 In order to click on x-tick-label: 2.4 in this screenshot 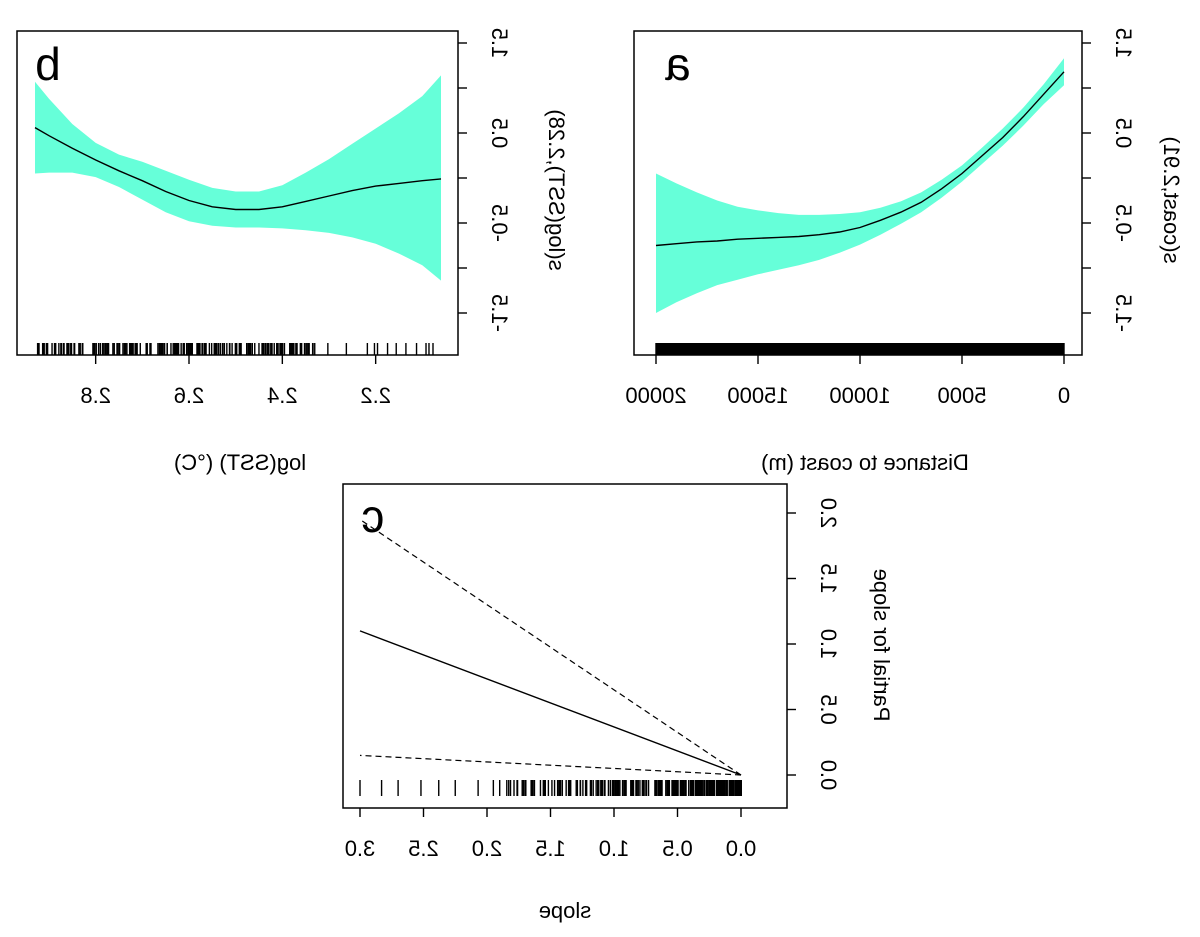, I will do `click(282, 395)`.